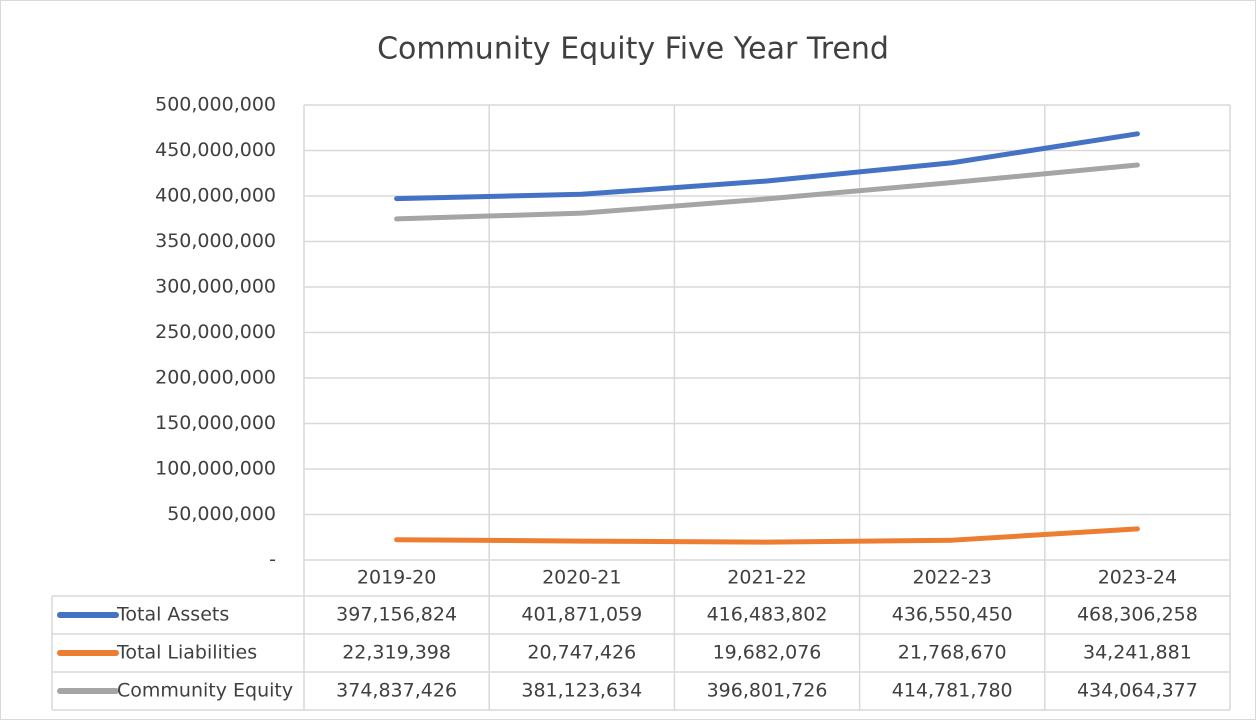 The width and height of the screenshot is (1256, 720). What do you see at coordinates (767, 691) in the screenshot?
I see `table-value: 396,801,726` at bounding box center [767, 691].